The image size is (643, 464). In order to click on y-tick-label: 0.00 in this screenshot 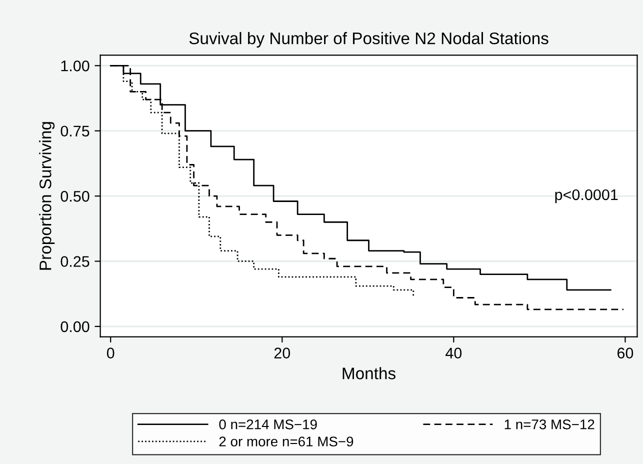, I will do `click(75, 326)`.